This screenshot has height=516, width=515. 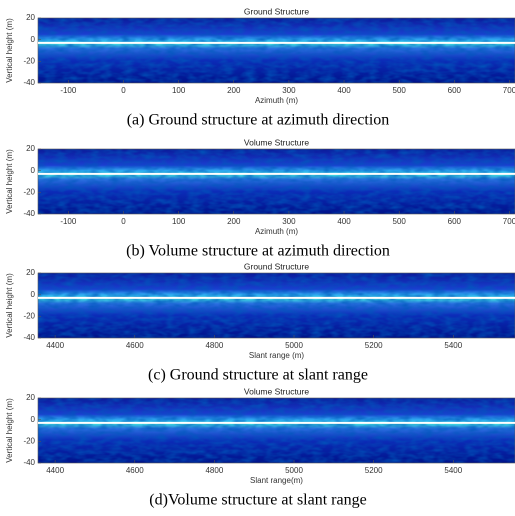 What do you see at coordinates (276, 480) in the screenshot?
I see `x-axis-label: Slant range(m)` at bounding box center [276, 480].